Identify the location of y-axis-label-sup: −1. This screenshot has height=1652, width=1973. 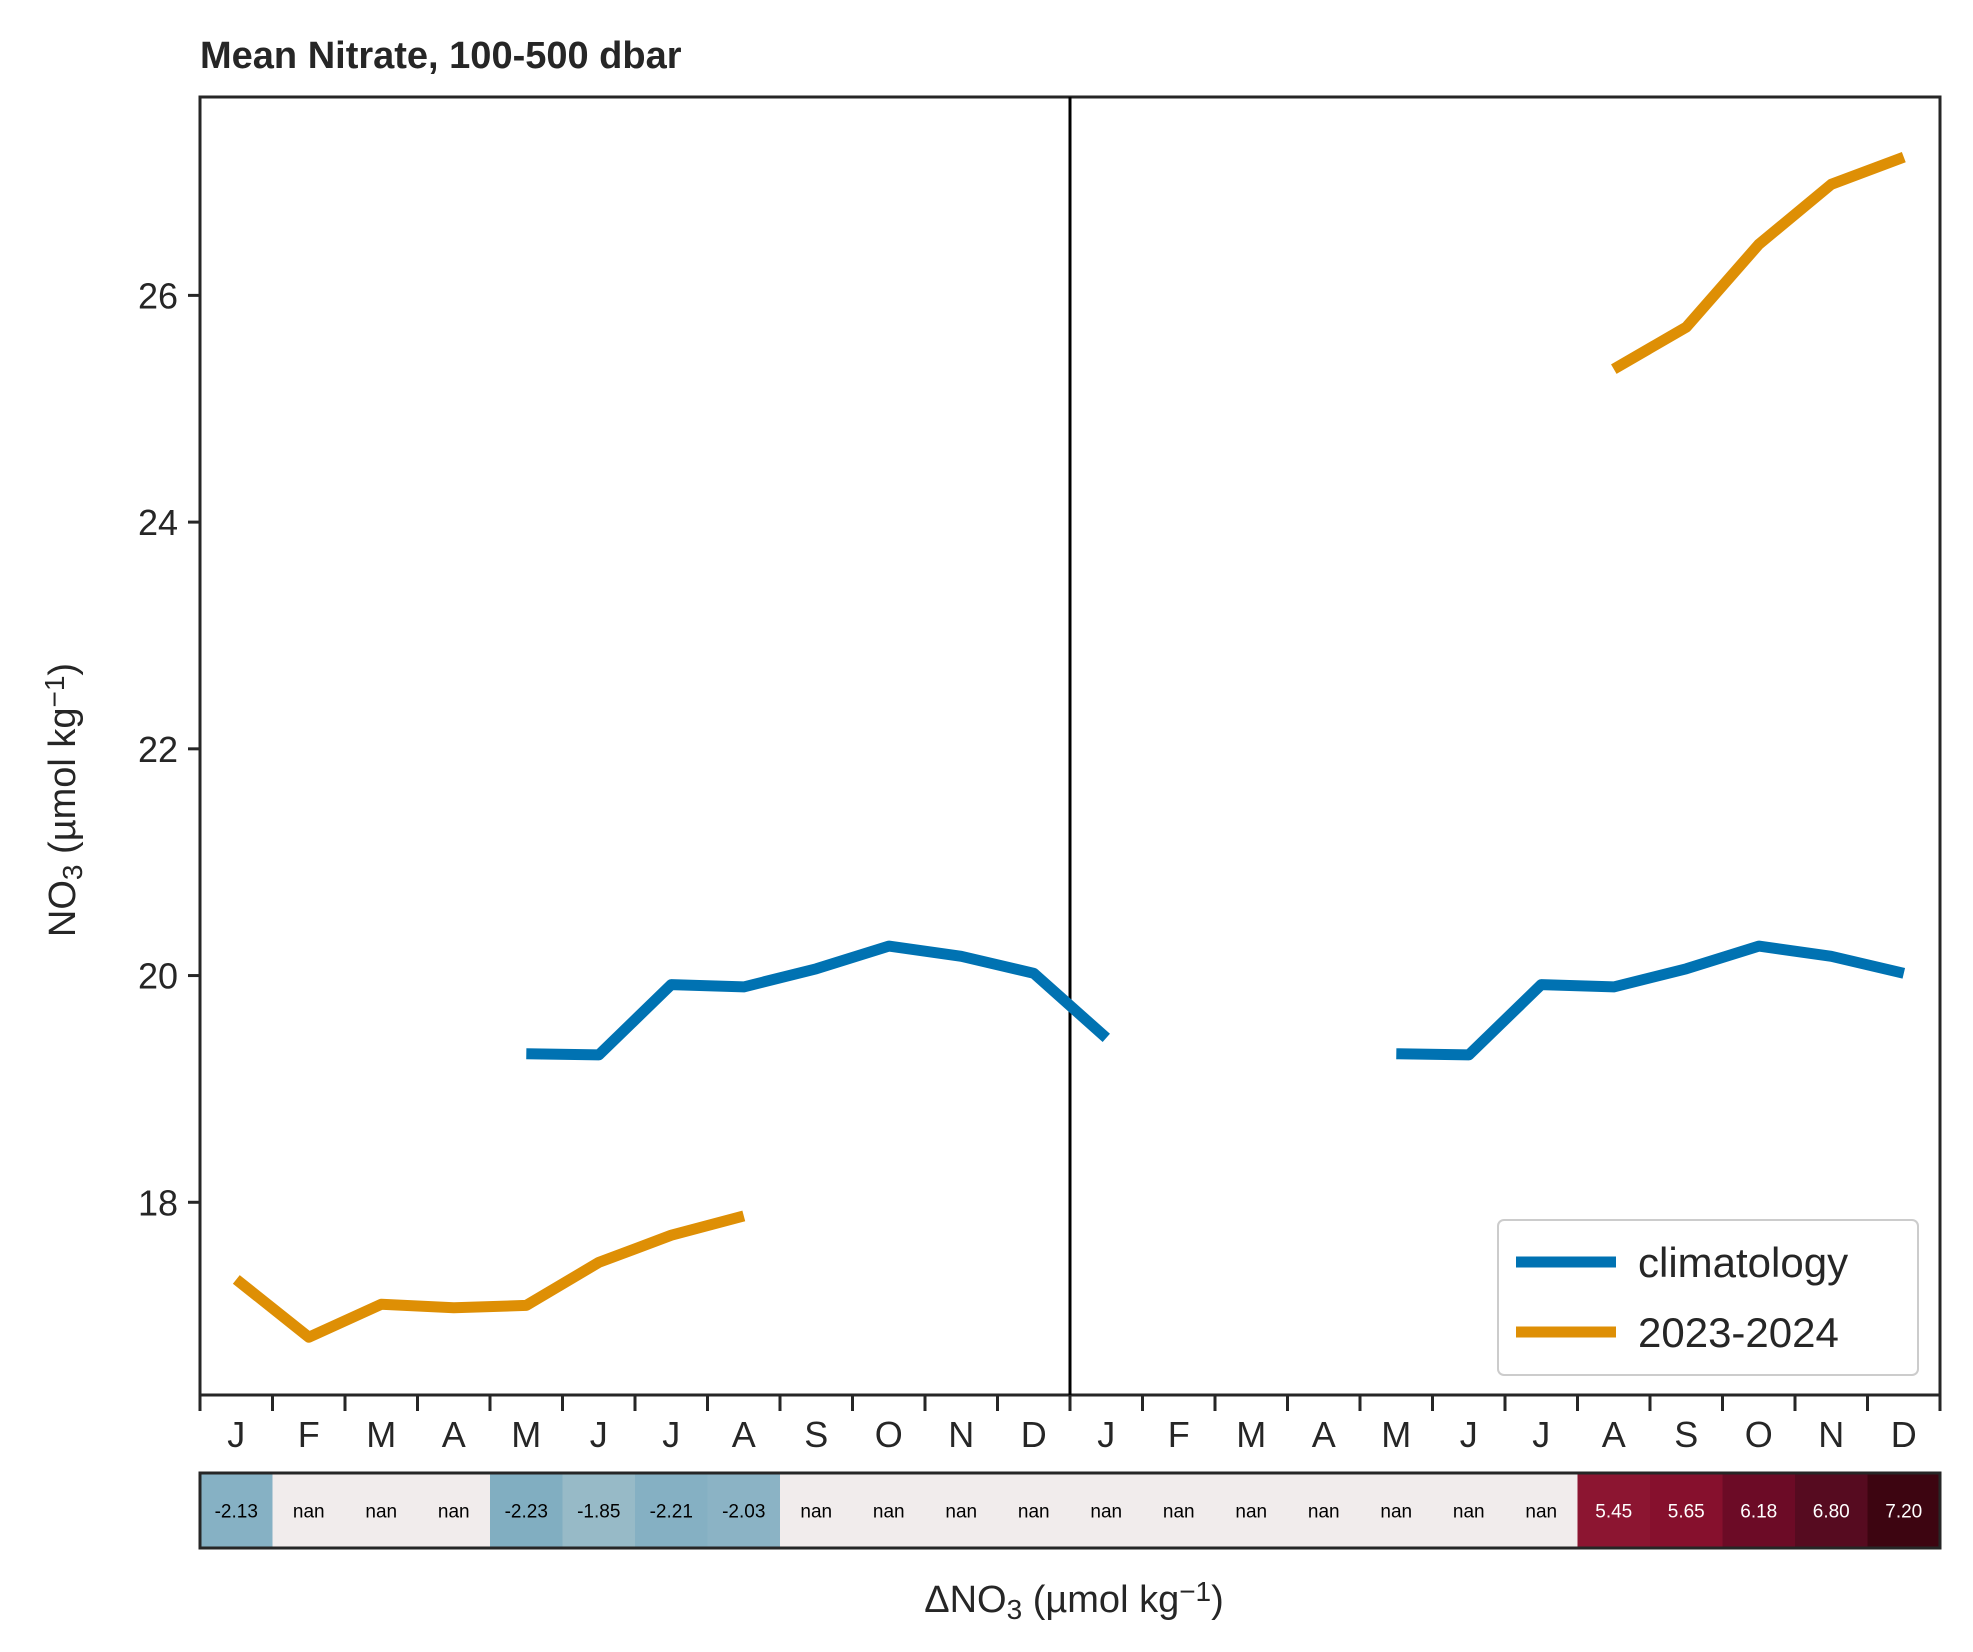
(54, 692).